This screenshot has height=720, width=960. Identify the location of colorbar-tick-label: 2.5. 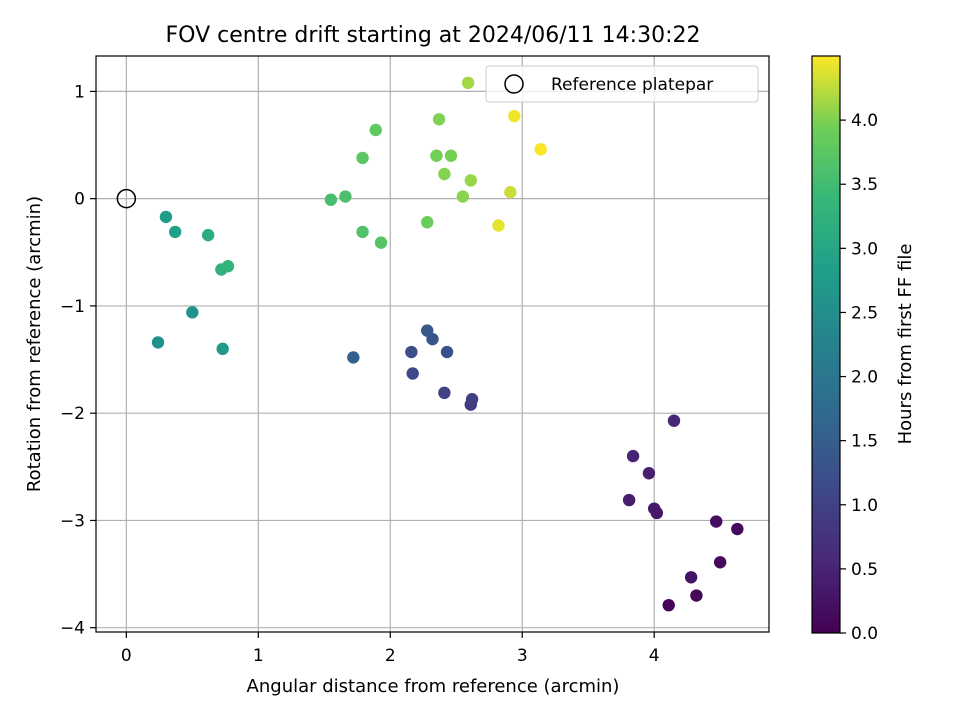
(864, 313).